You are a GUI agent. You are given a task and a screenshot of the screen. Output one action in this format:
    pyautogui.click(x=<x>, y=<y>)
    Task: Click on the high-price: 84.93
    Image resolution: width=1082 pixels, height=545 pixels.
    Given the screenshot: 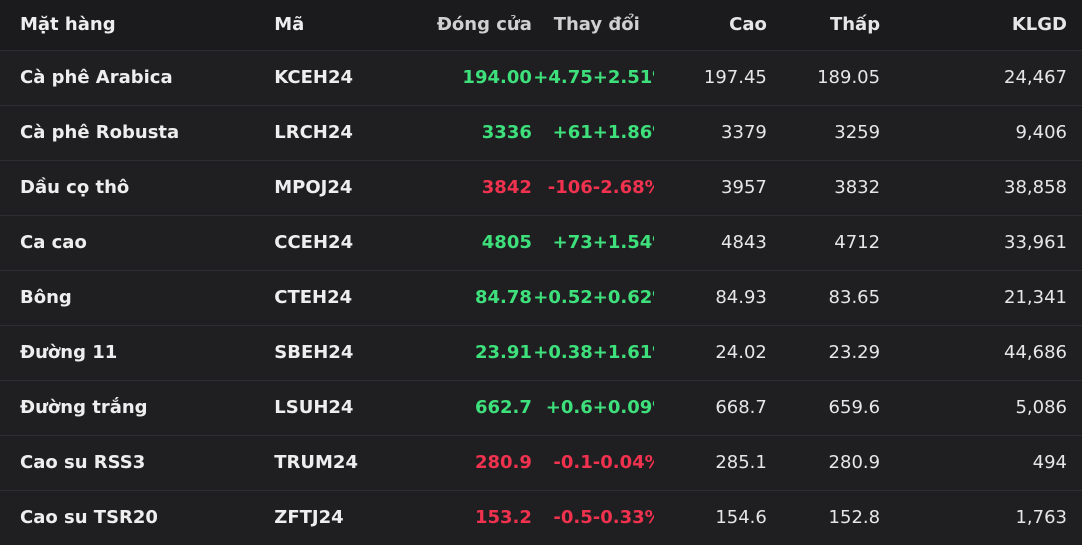 What is the action you would take?
    pyautogui.click(x=741, y=297)
    